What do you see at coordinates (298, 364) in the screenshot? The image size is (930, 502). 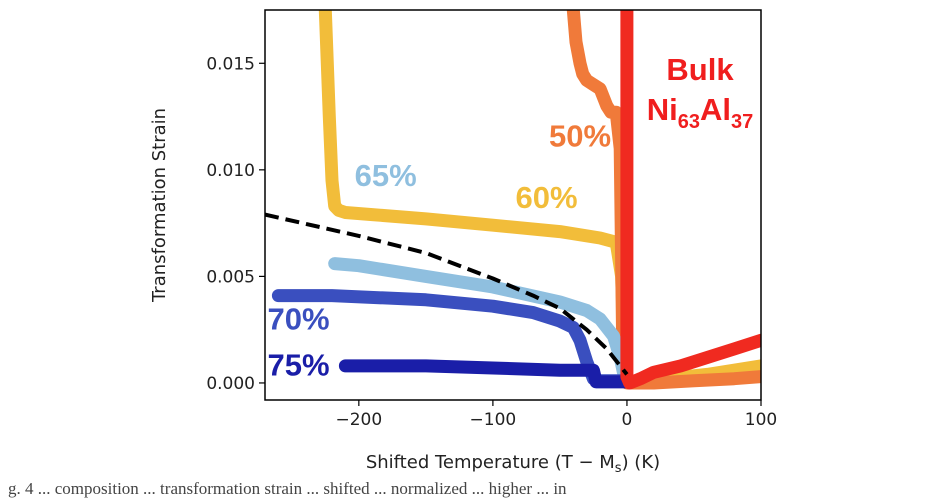 I see `series-annotation: 75%` at bounding box center [298, 364].